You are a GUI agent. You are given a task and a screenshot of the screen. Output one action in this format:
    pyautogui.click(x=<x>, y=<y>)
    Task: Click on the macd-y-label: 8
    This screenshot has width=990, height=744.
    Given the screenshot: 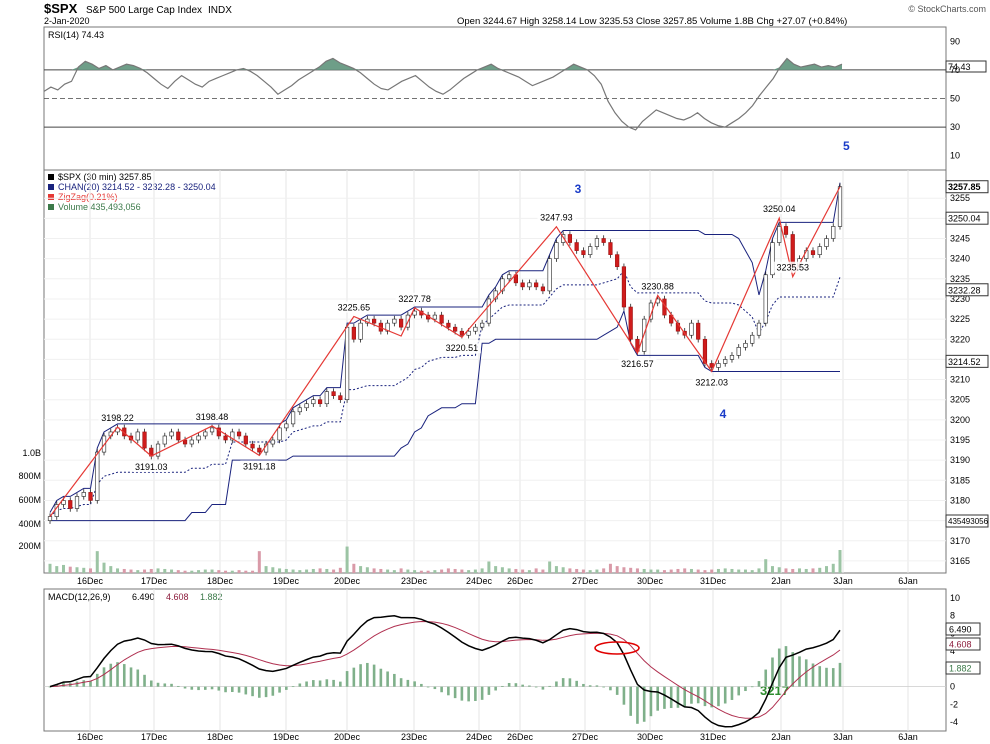 What is the action you would take?
    pyautogui.click(x=952, y=616)
    